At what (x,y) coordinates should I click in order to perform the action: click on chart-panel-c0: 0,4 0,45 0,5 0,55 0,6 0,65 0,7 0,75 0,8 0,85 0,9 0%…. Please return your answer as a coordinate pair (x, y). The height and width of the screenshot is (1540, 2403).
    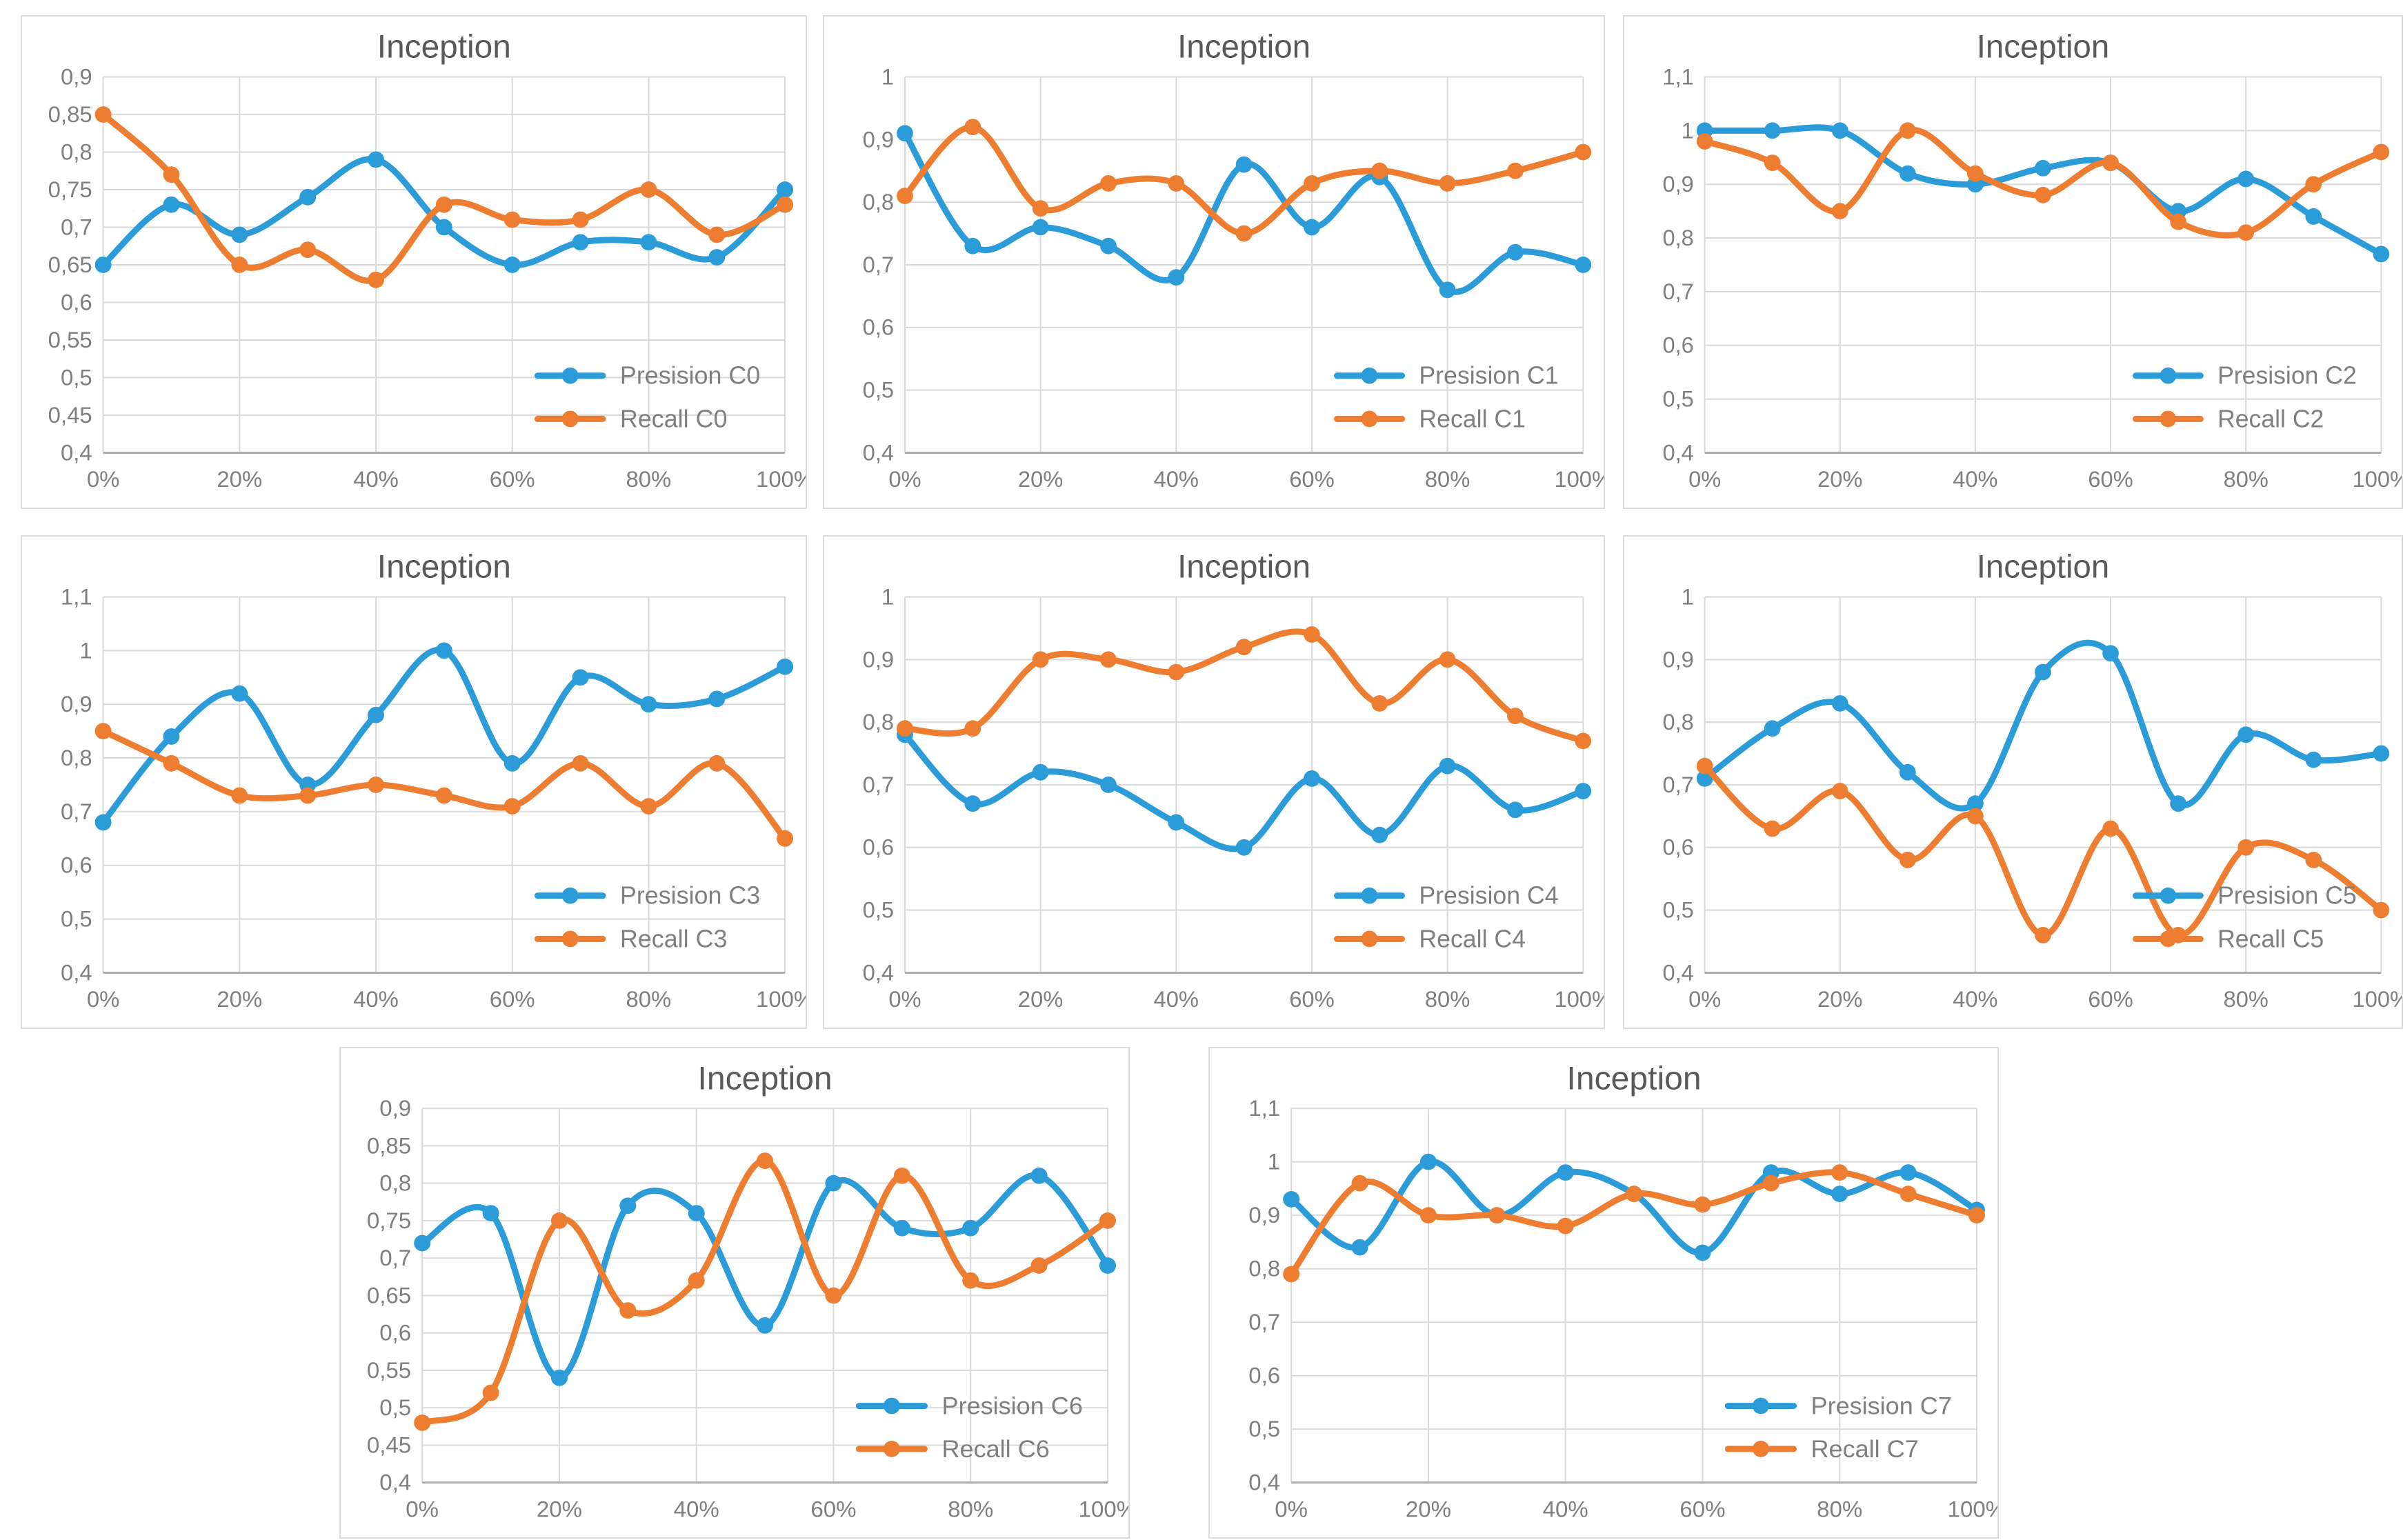
    Looking at the image, I should click on (414, 262).